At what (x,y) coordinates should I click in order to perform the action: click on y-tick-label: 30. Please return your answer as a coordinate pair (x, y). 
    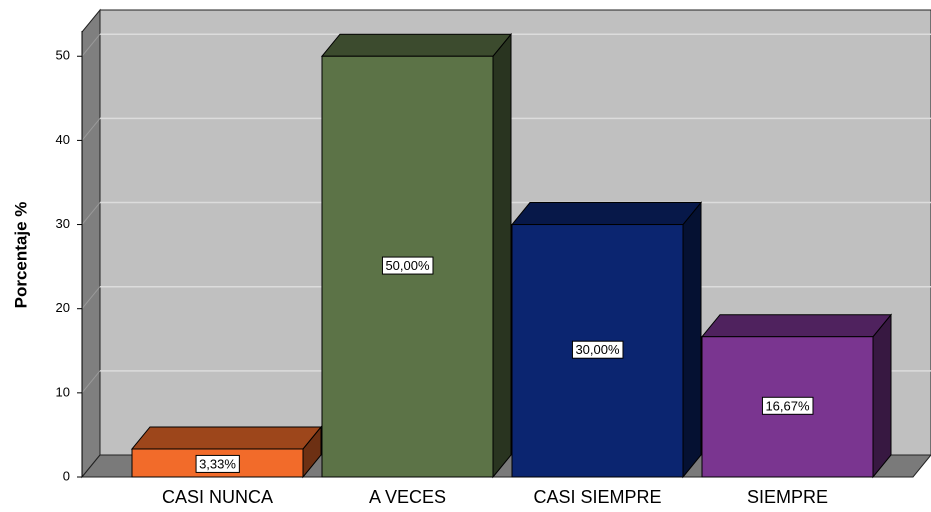
    Looking at the image, I should click on (63, 223).